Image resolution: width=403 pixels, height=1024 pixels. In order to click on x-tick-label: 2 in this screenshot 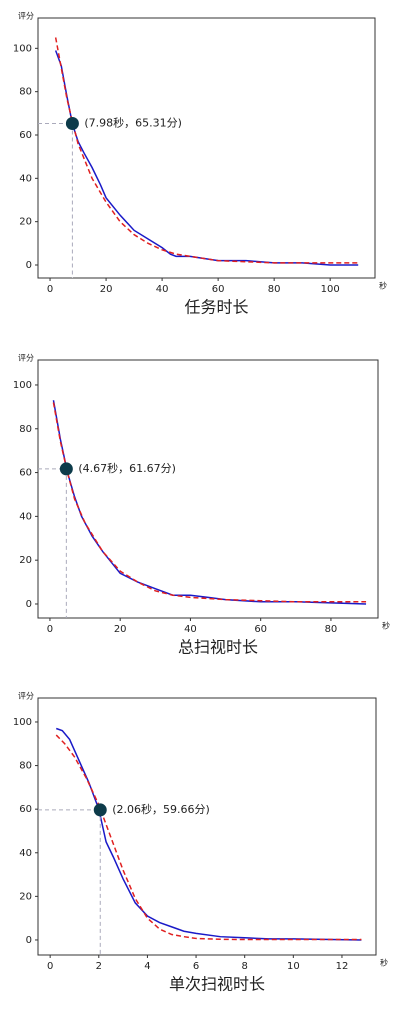, I will do `click(99, 966)`.